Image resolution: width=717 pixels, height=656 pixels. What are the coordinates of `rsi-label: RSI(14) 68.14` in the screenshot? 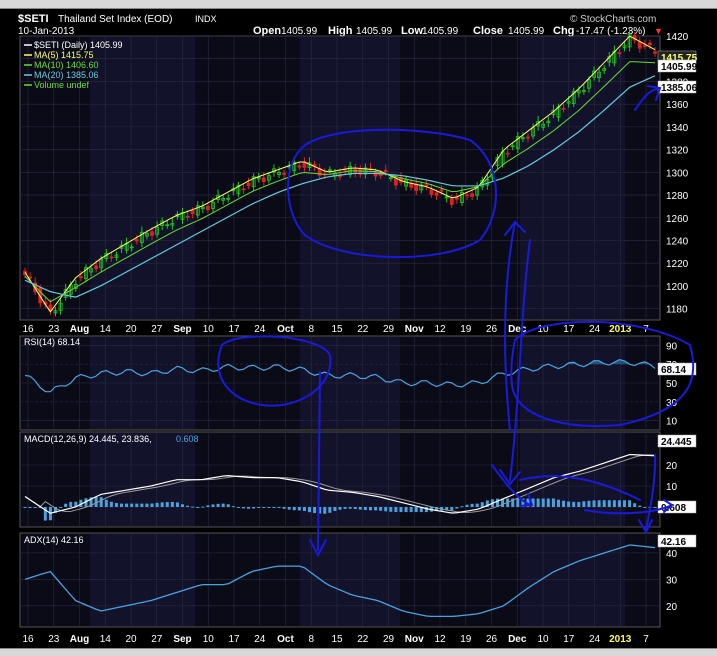 It's located at (52, 342).